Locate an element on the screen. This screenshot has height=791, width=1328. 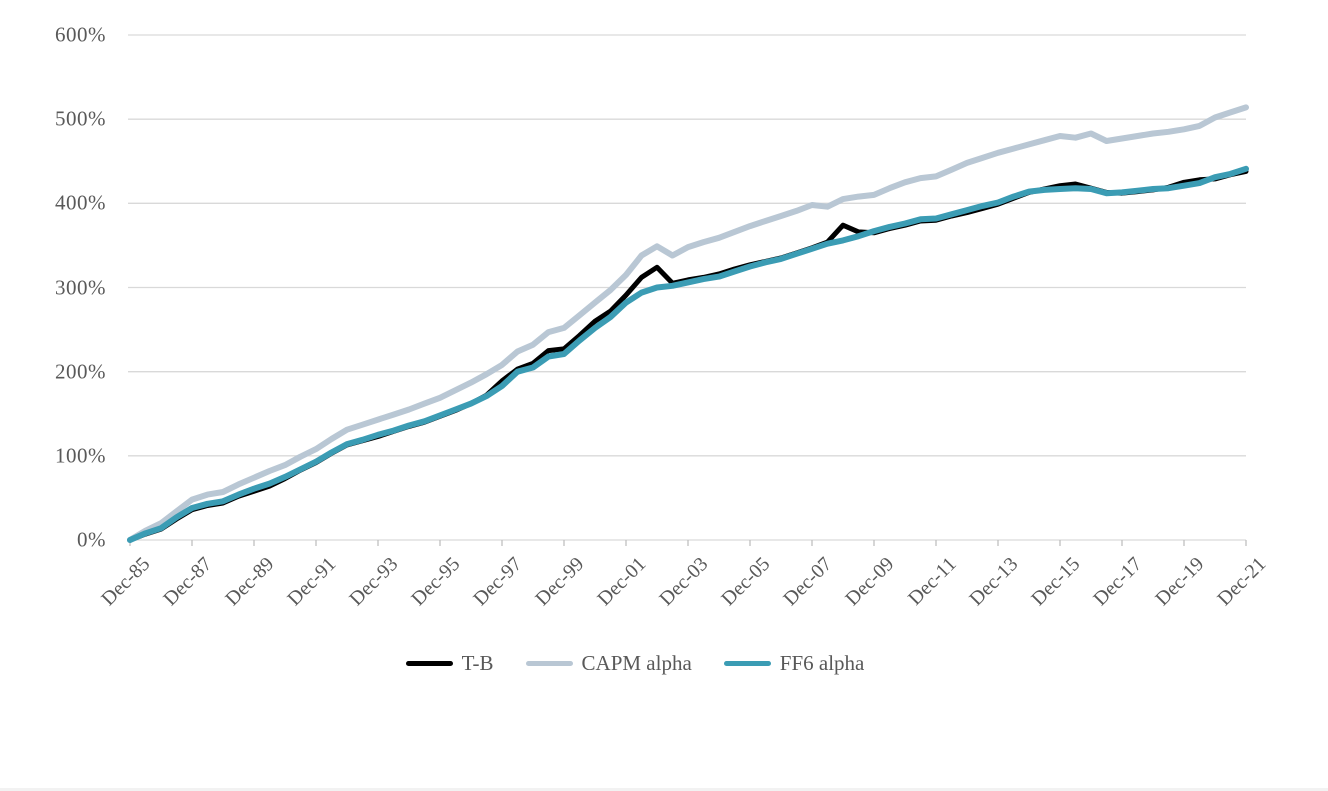
chart-legend: T-B CAPM alpha FF6 alpha is located at coordinates (635, 663).